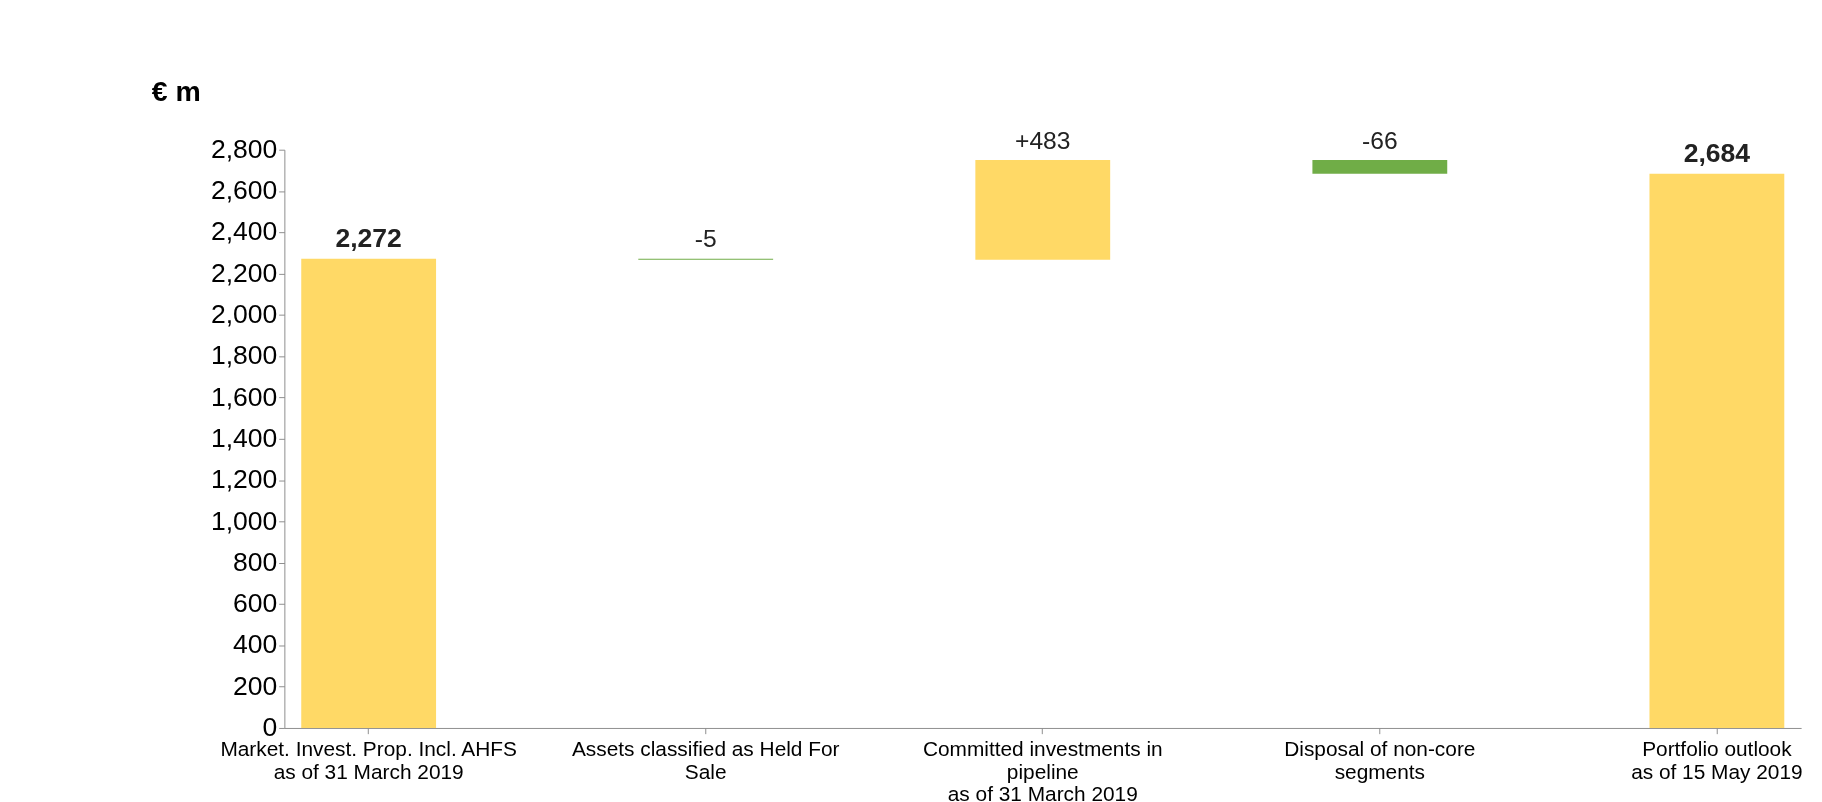 The width and height of the screenshot is (1822, 802). I want to click on y-tick-label: 1,200, so click(244, 479).